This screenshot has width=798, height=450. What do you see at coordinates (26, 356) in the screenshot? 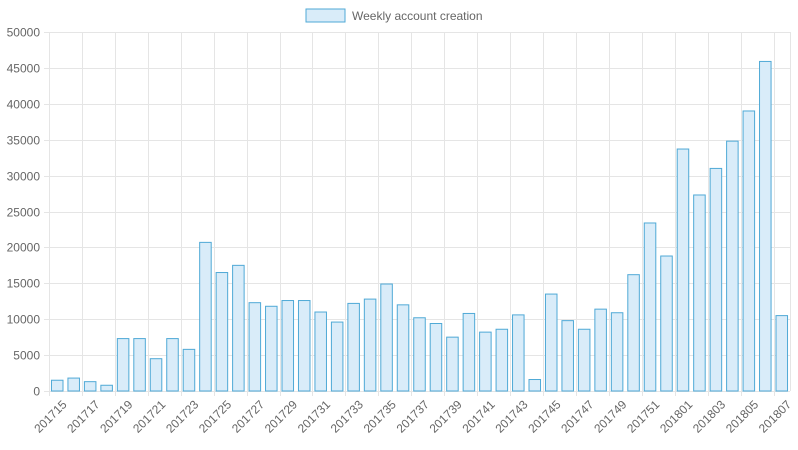
I see `y-tick-label: 5000` at bounding box center [26, 356].